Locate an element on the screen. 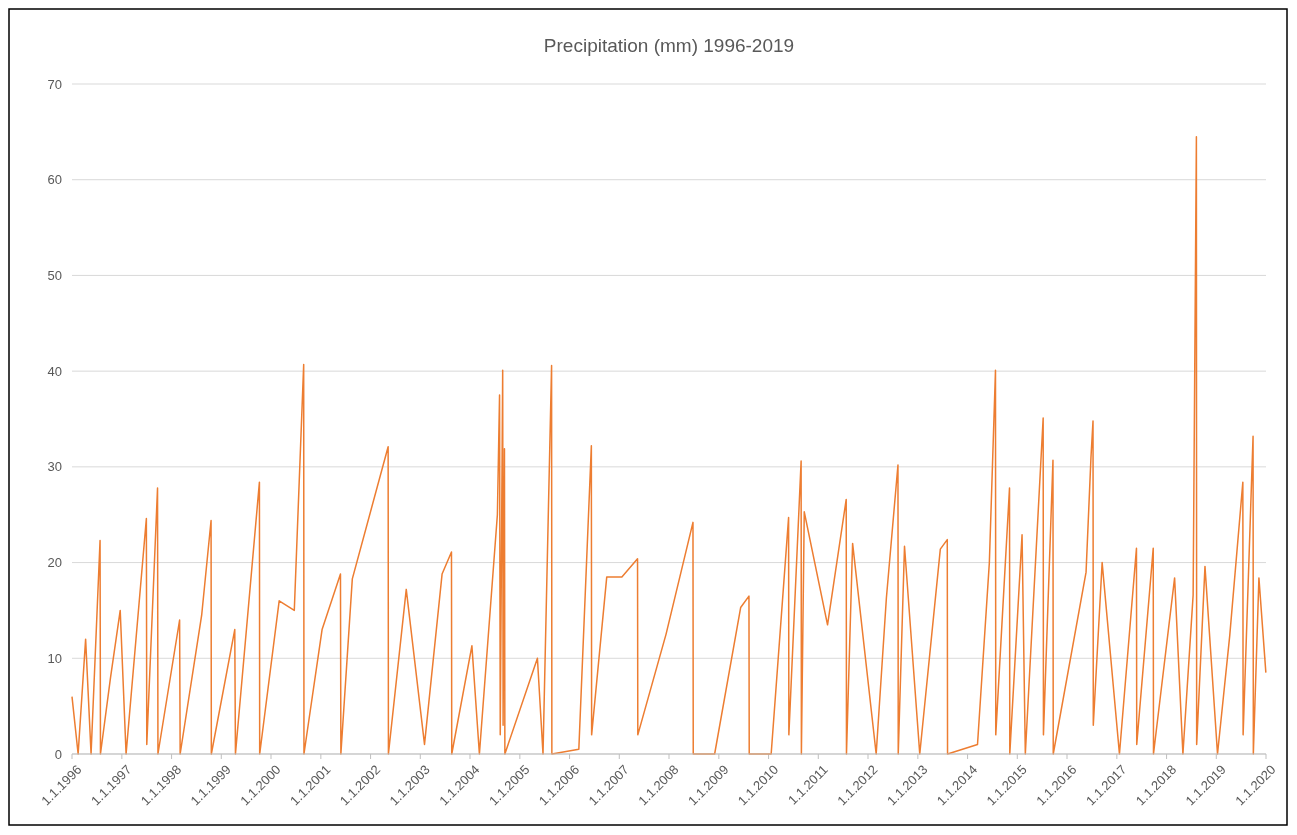 The image size is (1297, 835). y-tick-label: 60 is located at coordinates (54, 180).